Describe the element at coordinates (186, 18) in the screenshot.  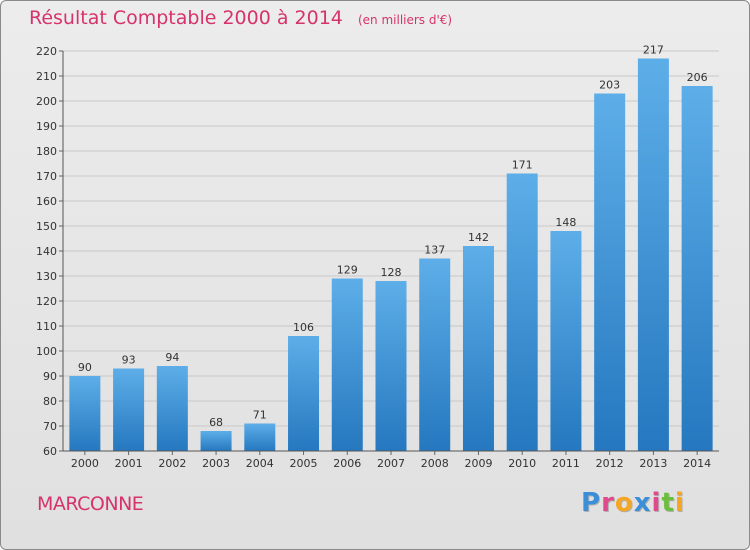
I see `chart-title: Résultat Comptable 2000 à 2014` at that location.